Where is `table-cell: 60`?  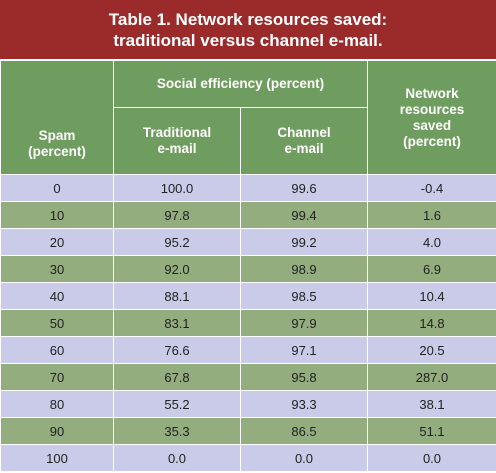 table-cell: 60 is located at coordinates (57, 350).